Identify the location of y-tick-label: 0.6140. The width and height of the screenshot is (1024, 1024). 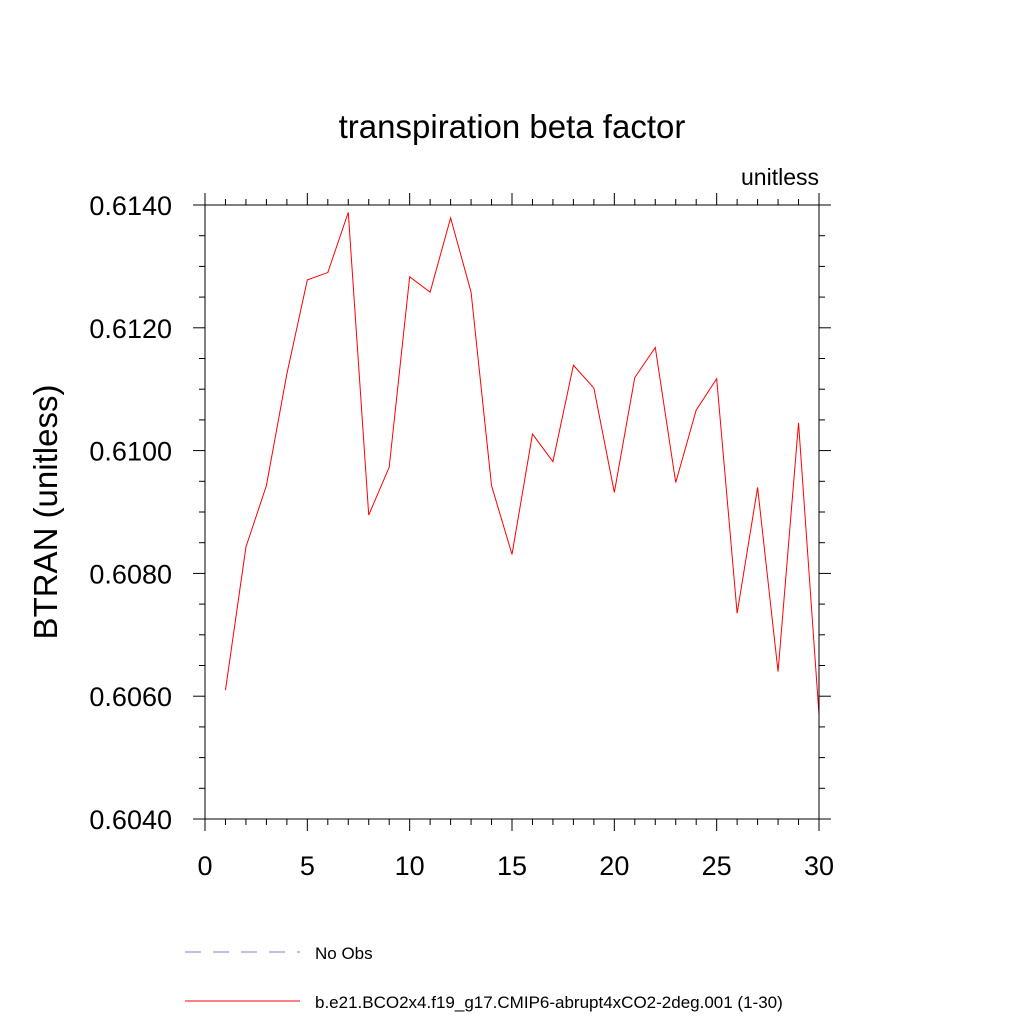
(130, 206).